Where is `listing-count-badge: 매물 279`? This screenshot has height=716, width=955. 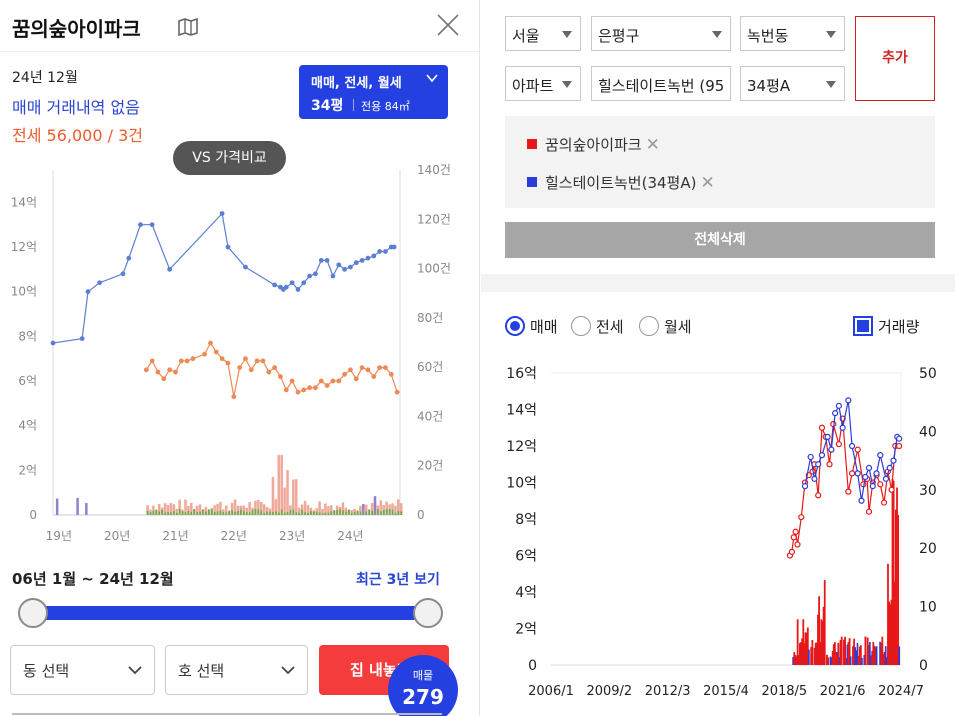
listing-count-badge: 매물 279 is located at coordinates (423, 685).